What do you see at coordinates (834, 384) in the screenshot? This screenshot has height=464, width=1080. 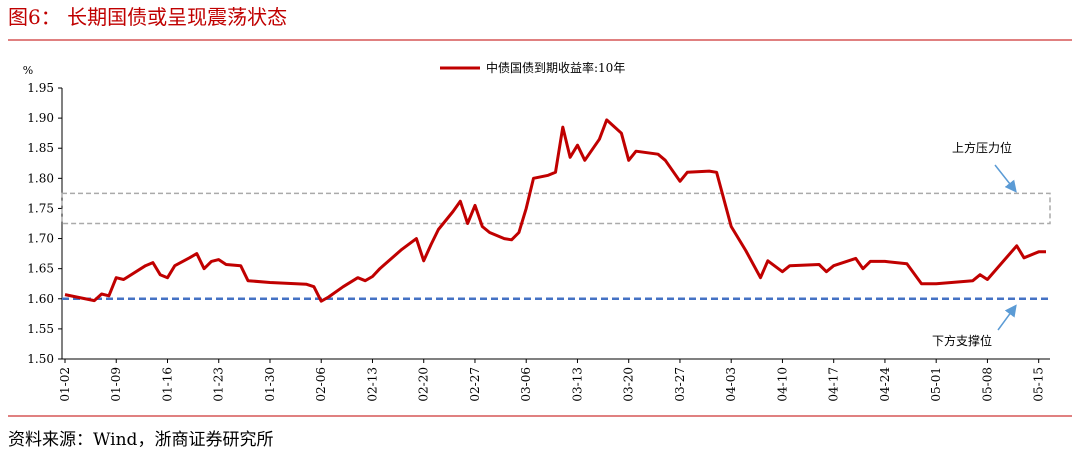 I see `x-tick-label: 04-17` at bounding box center [834, 384].